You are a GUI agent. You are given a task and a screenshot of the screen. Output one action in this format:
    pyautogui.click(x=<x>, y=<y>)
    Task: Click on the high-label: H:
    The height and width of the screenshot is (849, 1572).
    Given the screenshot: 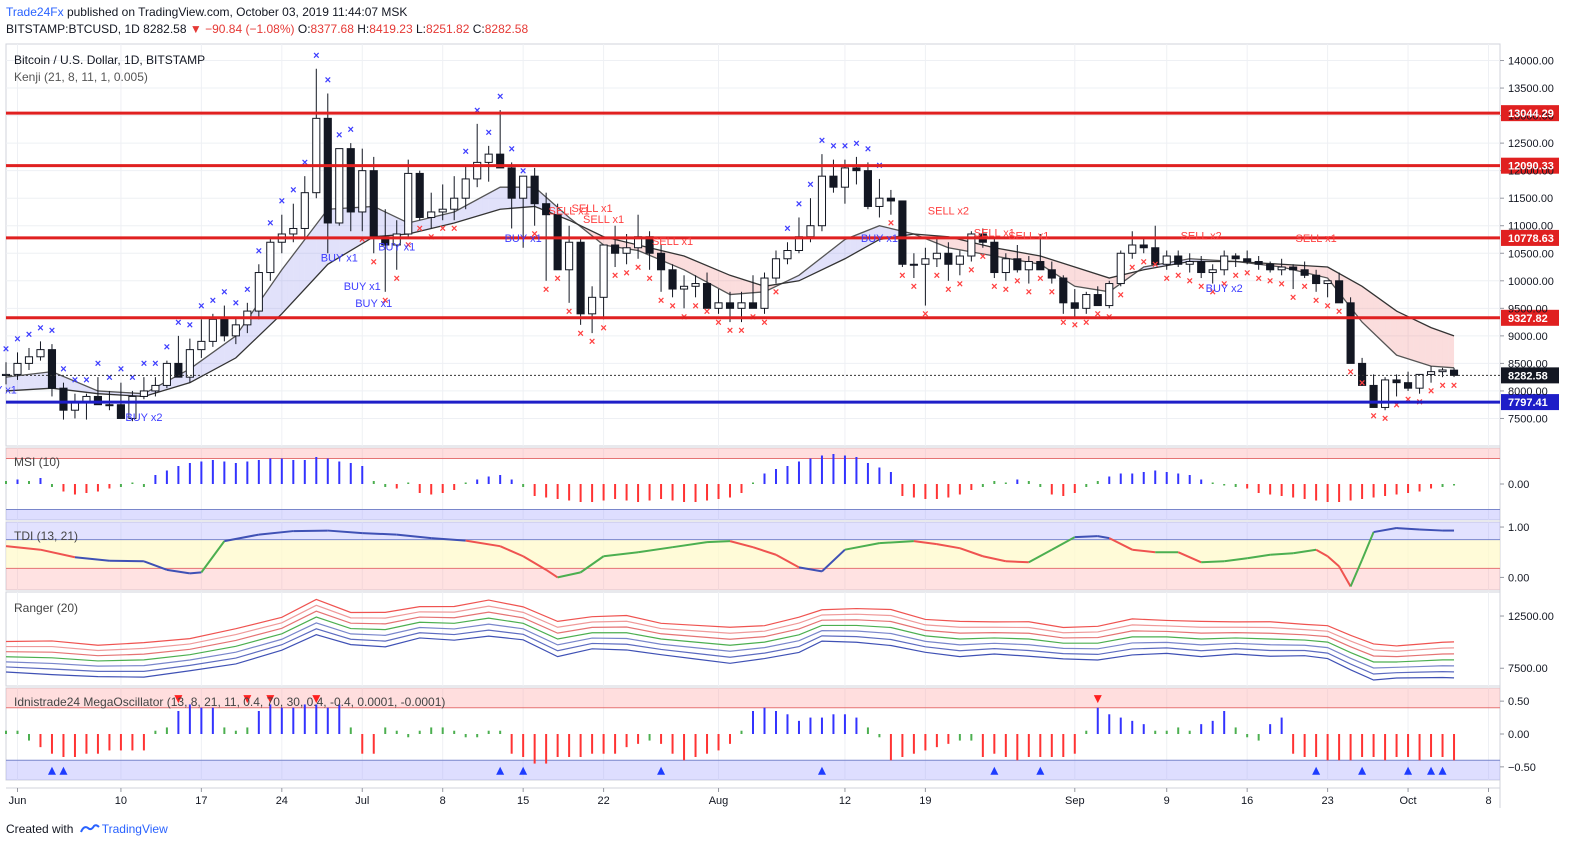 What is the action you would take?
    pyautogui.click(x=363, y=29)
    